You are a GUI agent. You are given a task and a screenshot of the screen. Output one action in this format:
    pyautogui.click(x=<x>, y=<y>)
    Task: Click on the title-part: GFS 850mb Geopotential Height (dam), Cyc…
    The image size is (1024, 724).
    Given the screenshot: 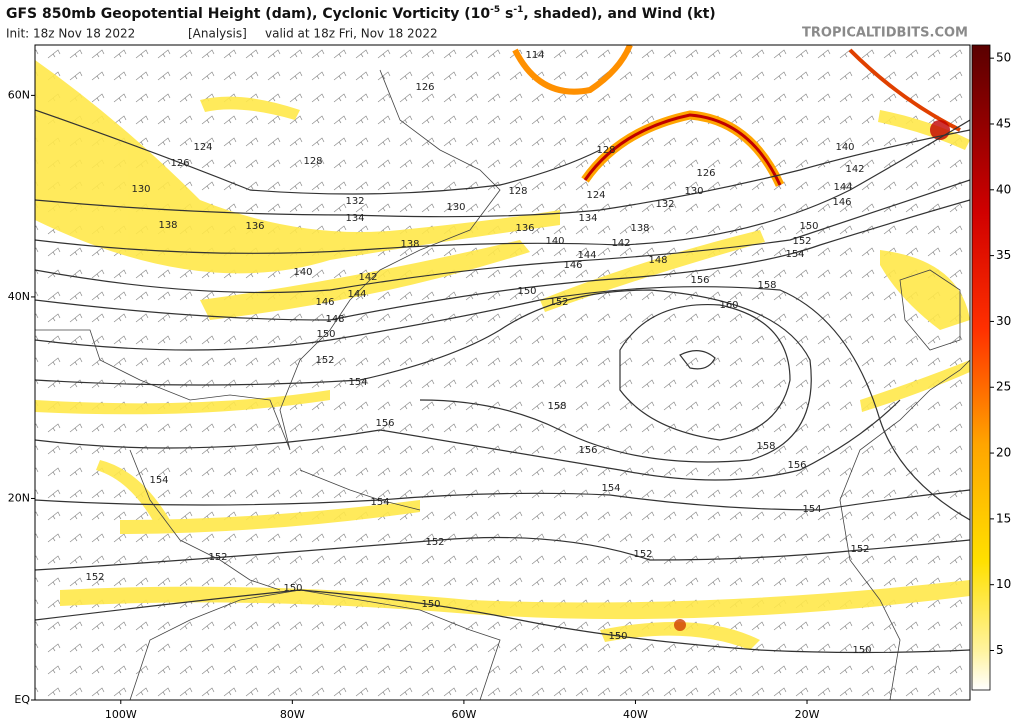 What is the action you would take?
    pyautogui.click(x=248, y=14)
    